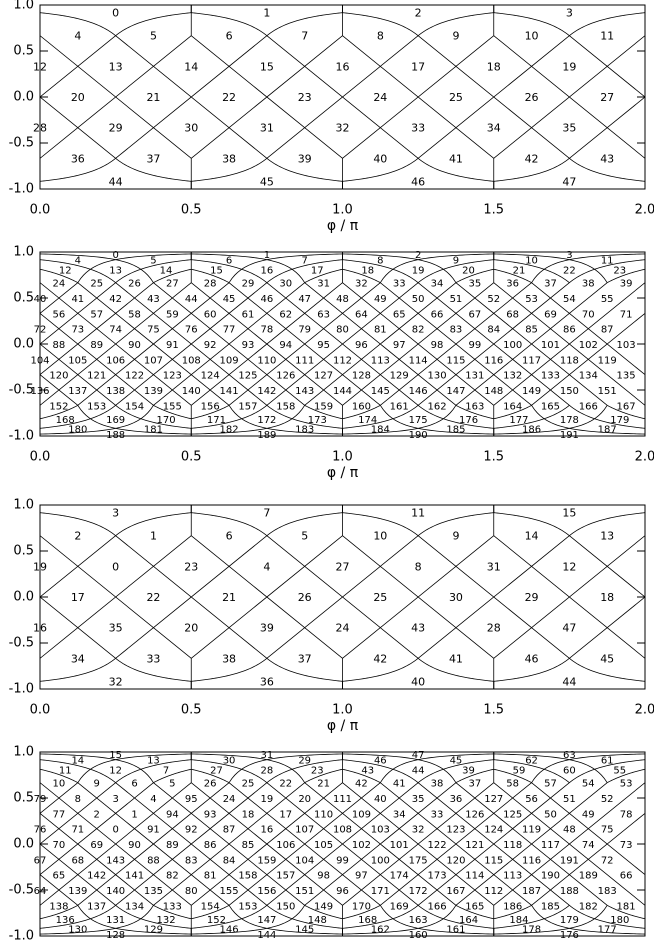 The height and width of the screenshot is (942, 654). What do you see at coordinates (512, 376) in the screenshot?
I see `pixel-label: 132` at bounding box center [512, 376].